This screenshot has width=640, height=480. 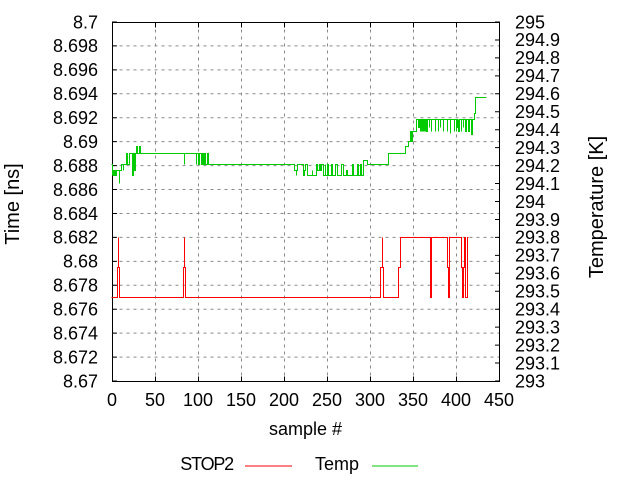 I want to click on svg-text: 8.7, so click(x=85, y=22).